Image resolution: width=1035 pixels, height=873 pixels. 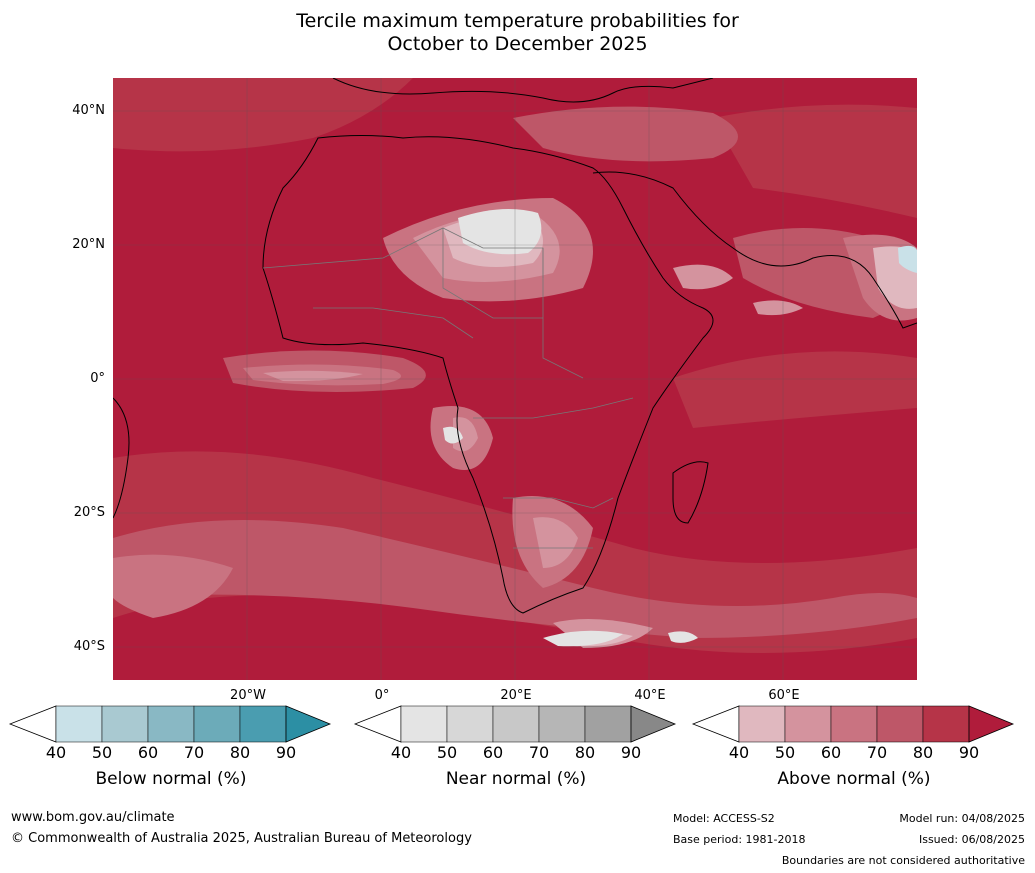 I want to click on lon-label-0: 0°, so click(x=382, y=695).